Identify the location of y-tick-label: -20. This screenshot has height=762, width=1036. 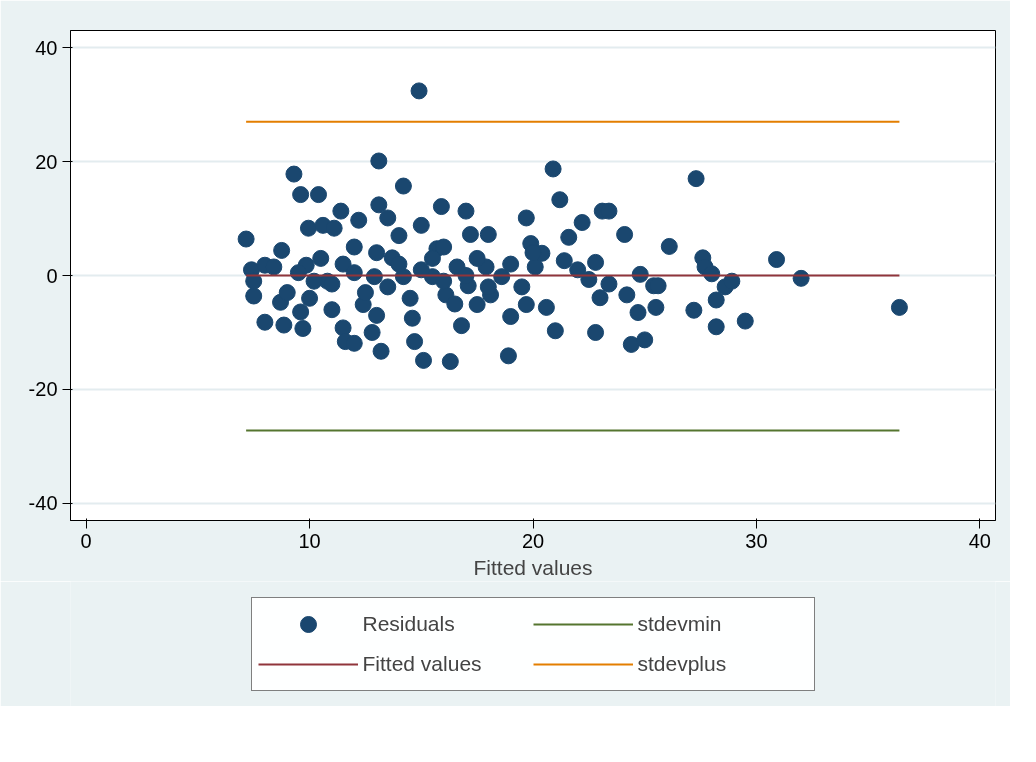
(43, 389).